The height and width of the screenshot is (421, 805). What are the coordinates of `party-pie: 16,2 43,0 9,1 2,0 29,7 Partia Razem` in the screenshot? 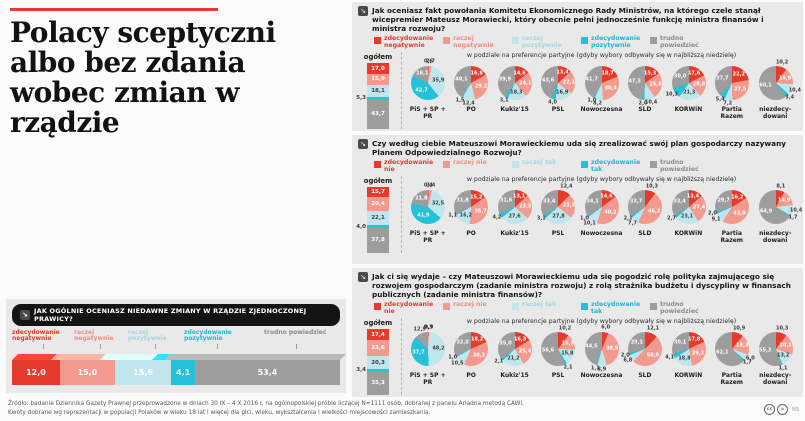 It's located at (731, 214).